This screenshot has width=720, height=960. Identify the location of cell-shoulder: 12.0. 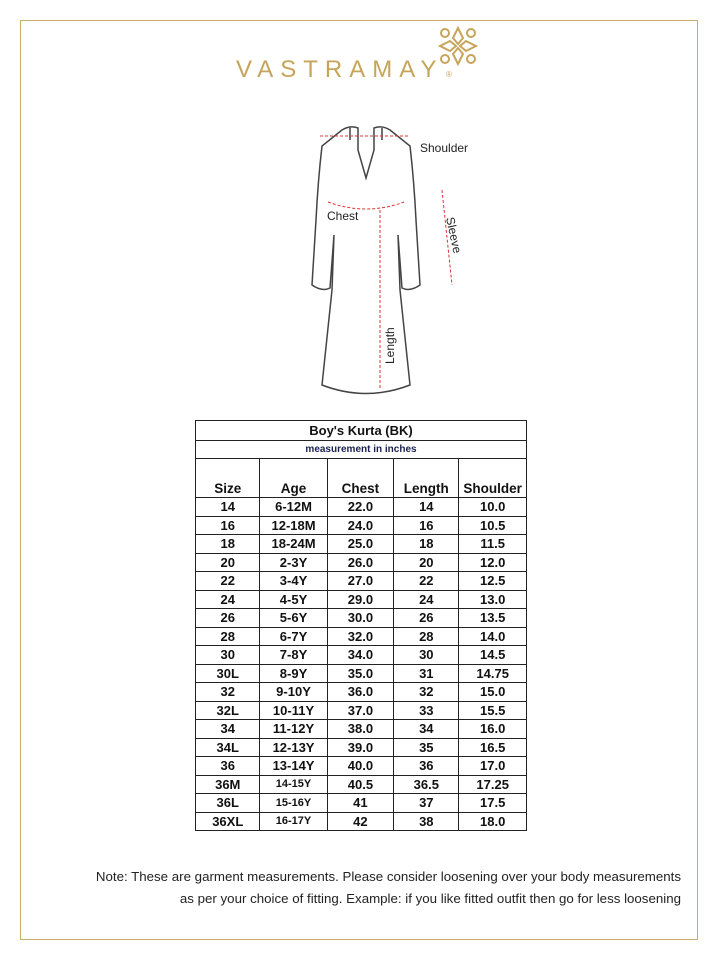
(492, 562).